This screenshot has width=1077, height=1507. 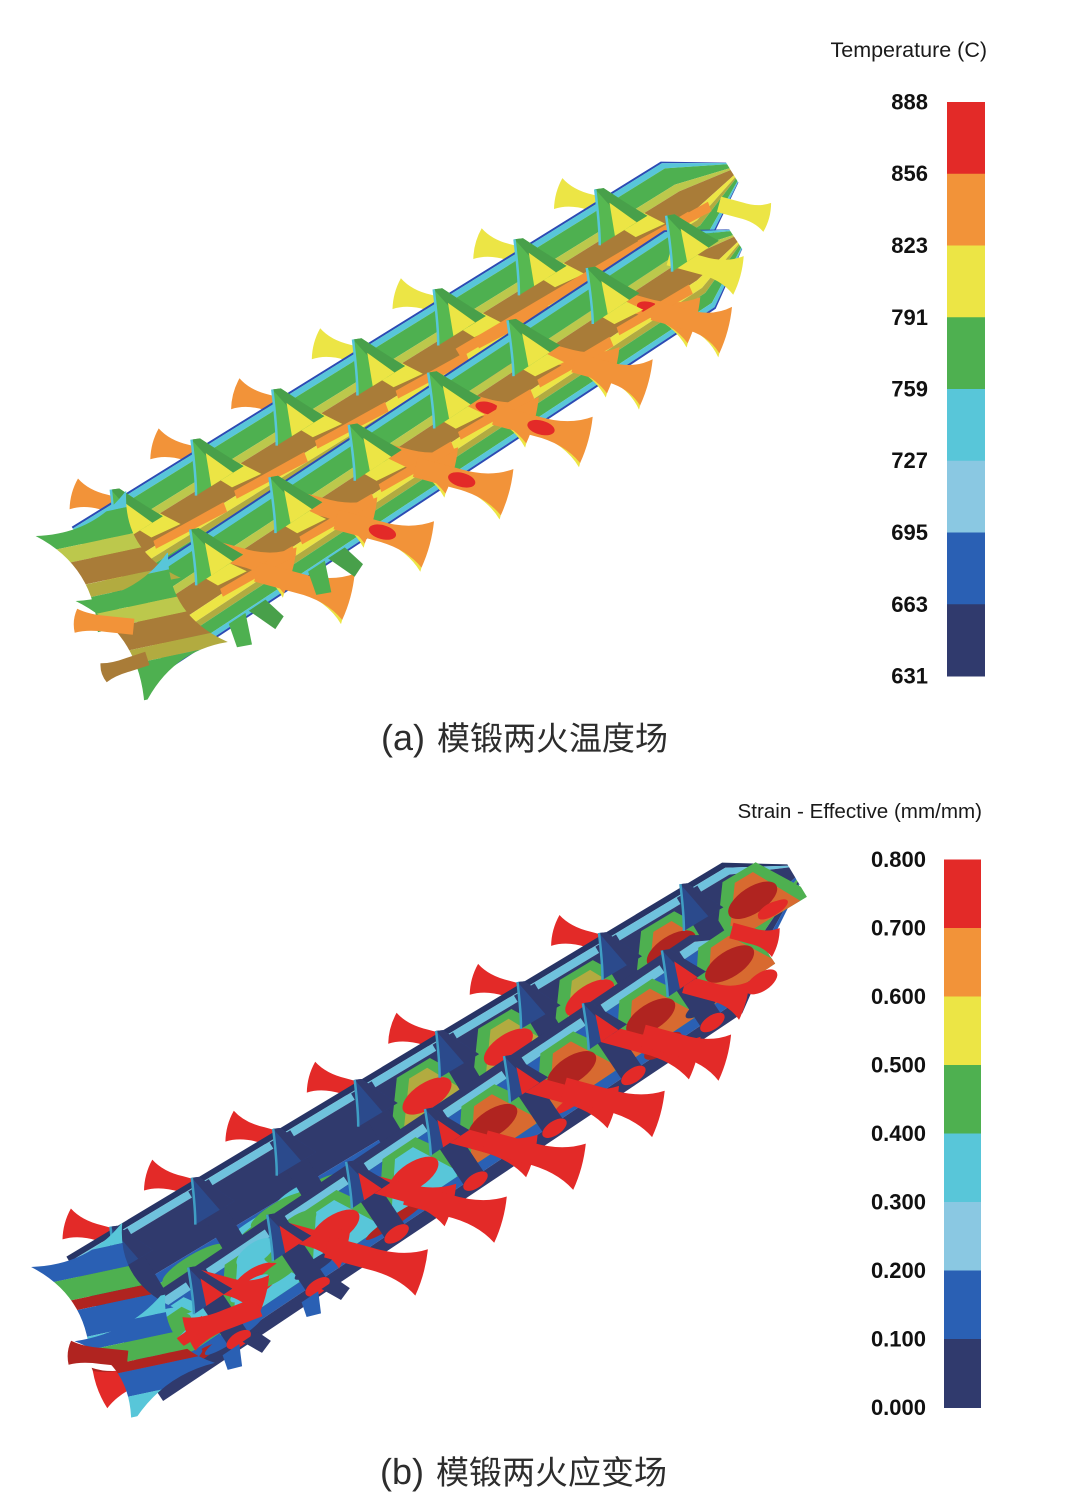 What do you see at coordinates (909, 389) in the screenshot?
I see `svg-text: 759` at bounding box center [909, 389].